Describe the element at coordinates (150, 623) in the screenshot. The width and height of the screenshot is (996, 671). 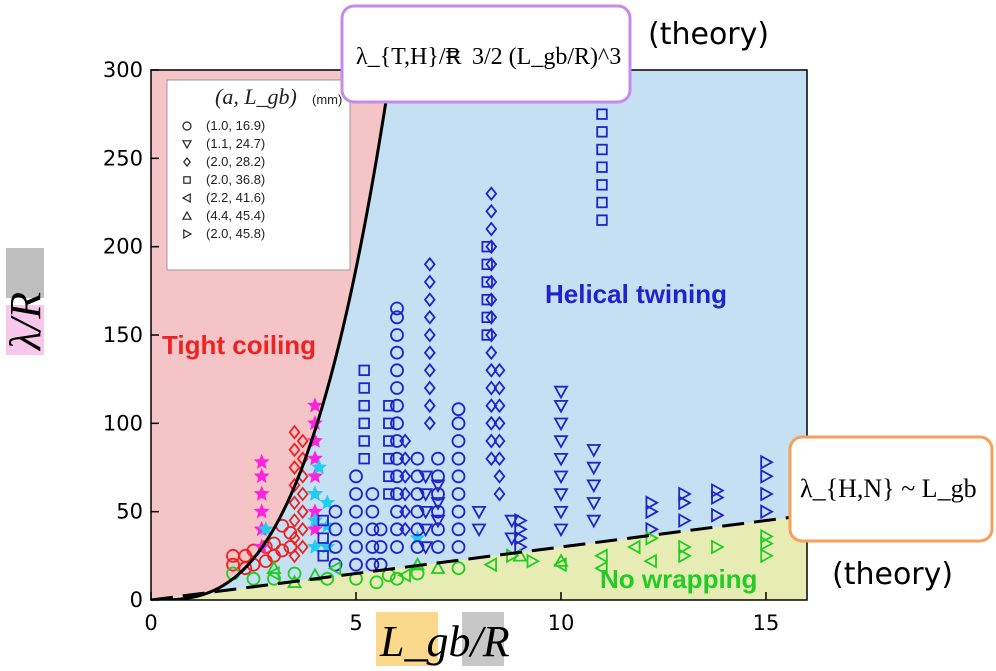
I see `x-tick-label: 0` at that location.